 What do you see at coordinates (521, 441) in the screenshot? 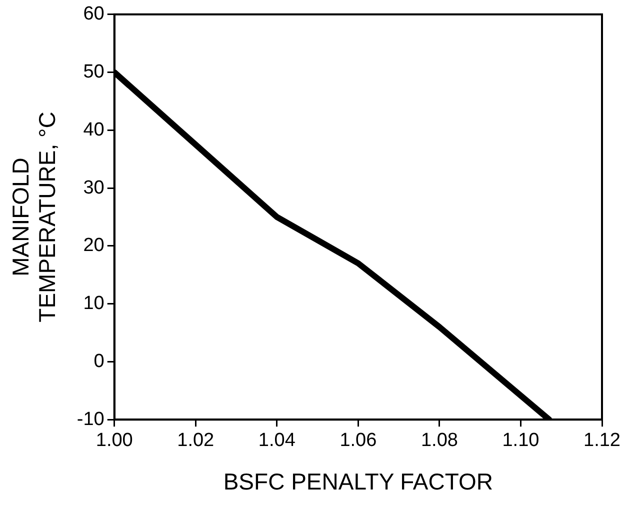
I see `x-tick-label: 1.10` at bounding box center [521, 441].